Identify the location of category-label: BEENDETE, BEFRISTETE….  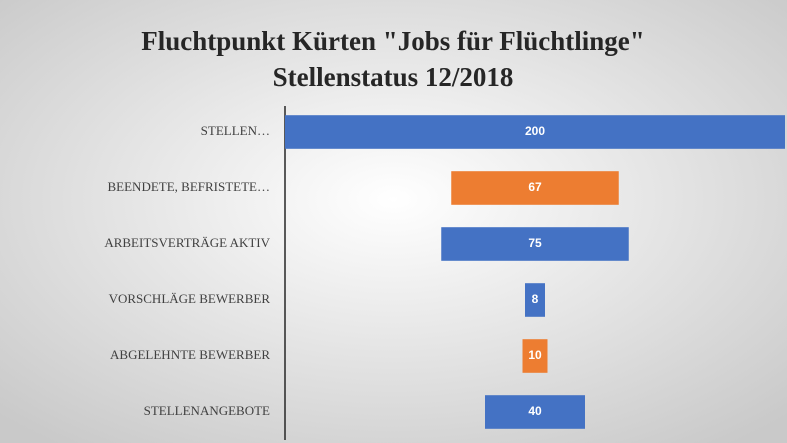
(189, 186).